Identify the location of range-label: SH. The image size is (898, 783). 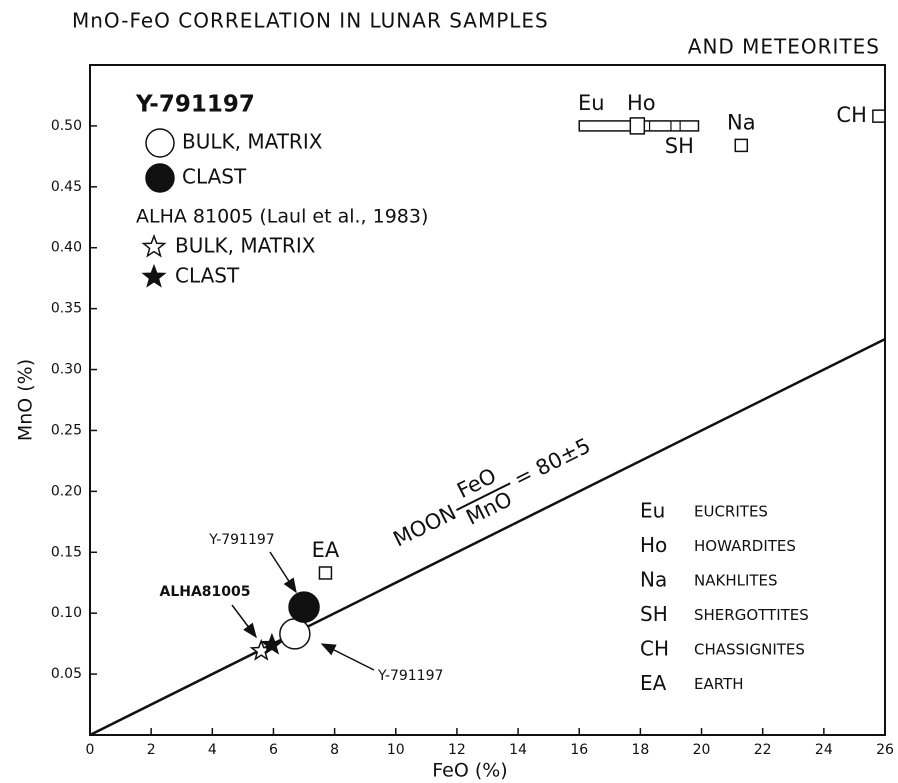
(679, 146).